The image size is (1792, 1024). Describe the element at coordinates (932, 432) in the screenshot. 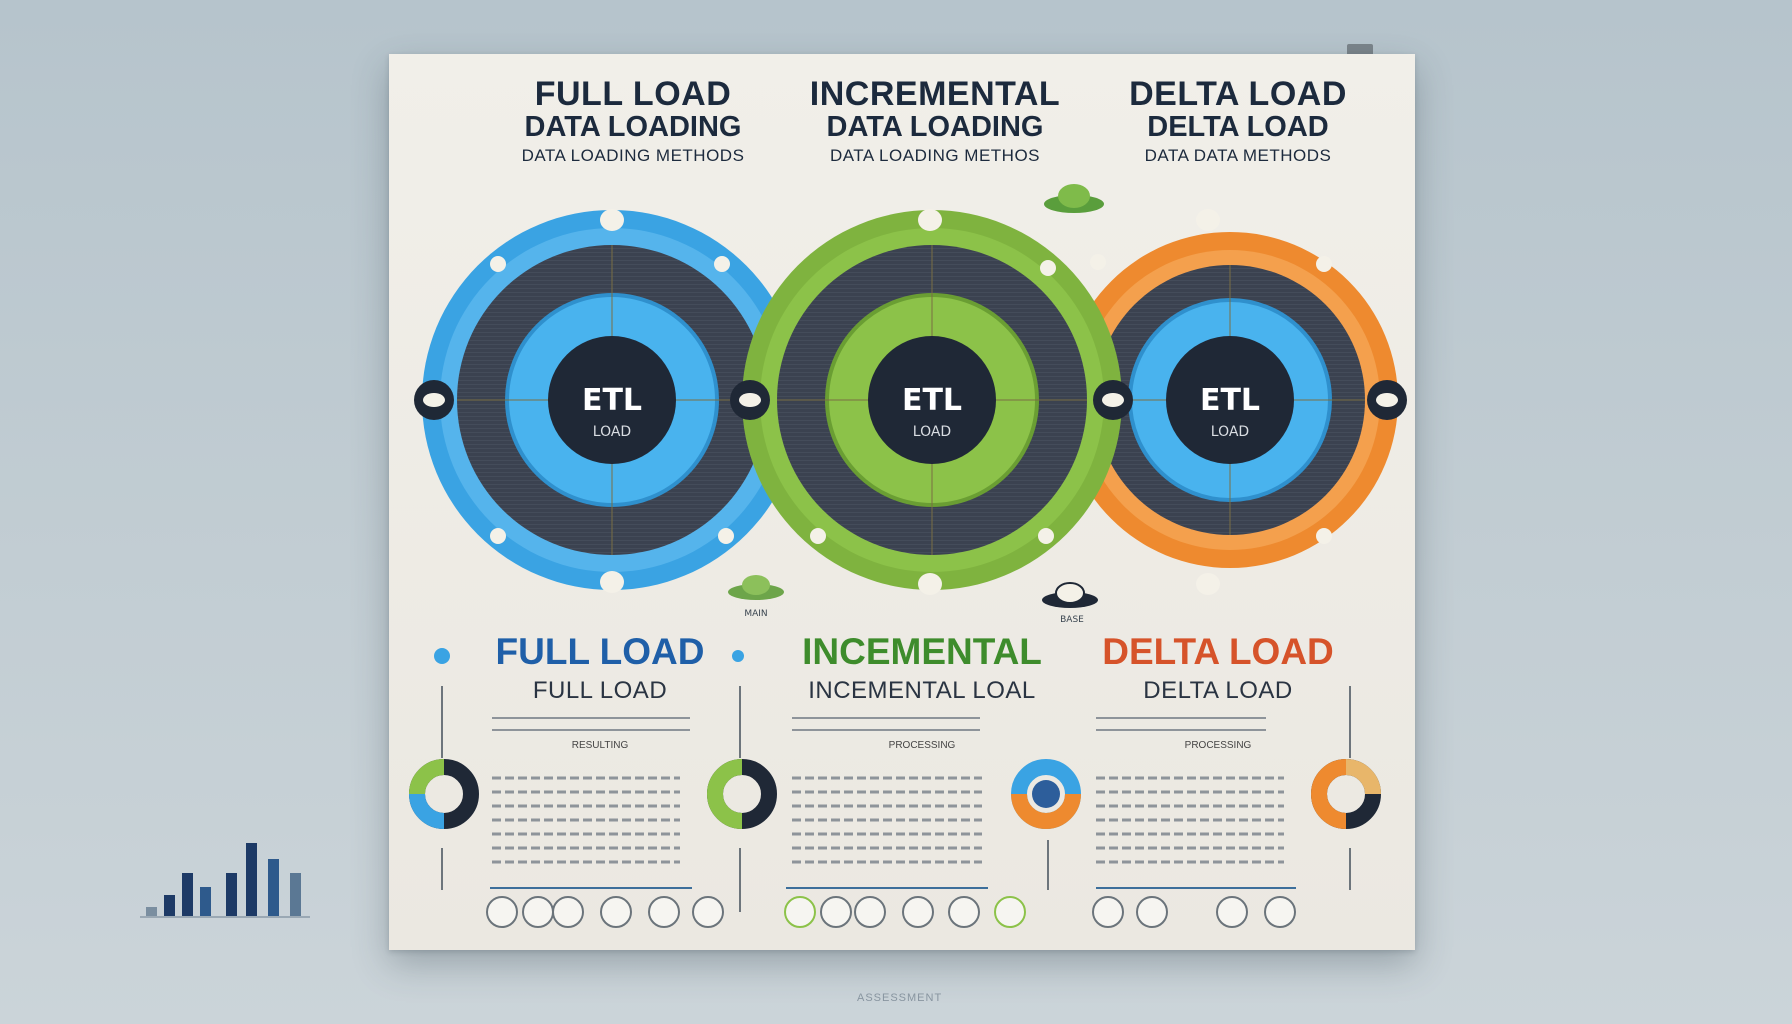

I see `incremental-center-sub: LOAD` at that location.